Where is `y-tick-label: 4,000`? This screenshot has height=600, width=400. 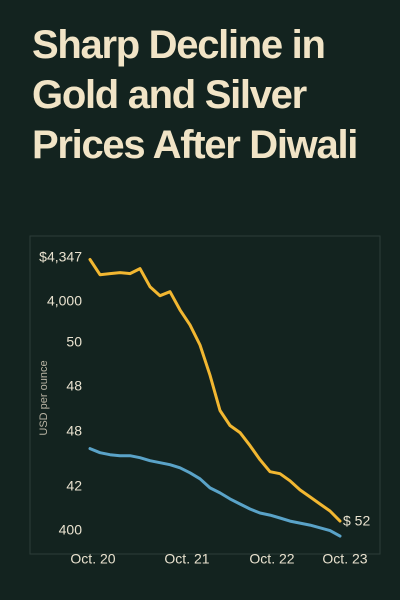
y-tick-label: 4,000 is located at coordinates (64, 301).